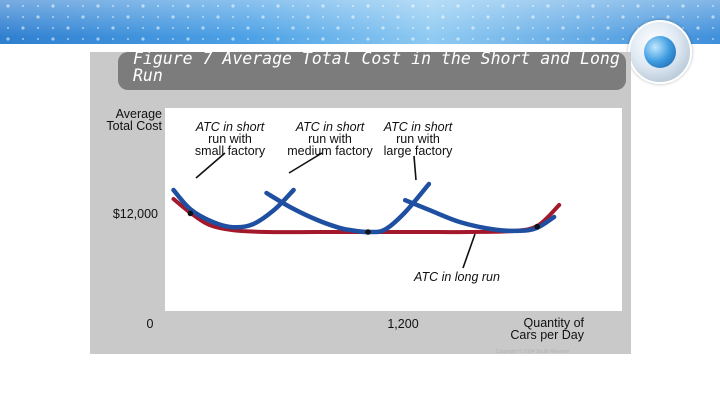 This screenshot has height=405, width=720. Describe the element at coordinates (418, 139) in the screenshot. I see `annotation-large-factory: ATC in short run with large factory` at that location.